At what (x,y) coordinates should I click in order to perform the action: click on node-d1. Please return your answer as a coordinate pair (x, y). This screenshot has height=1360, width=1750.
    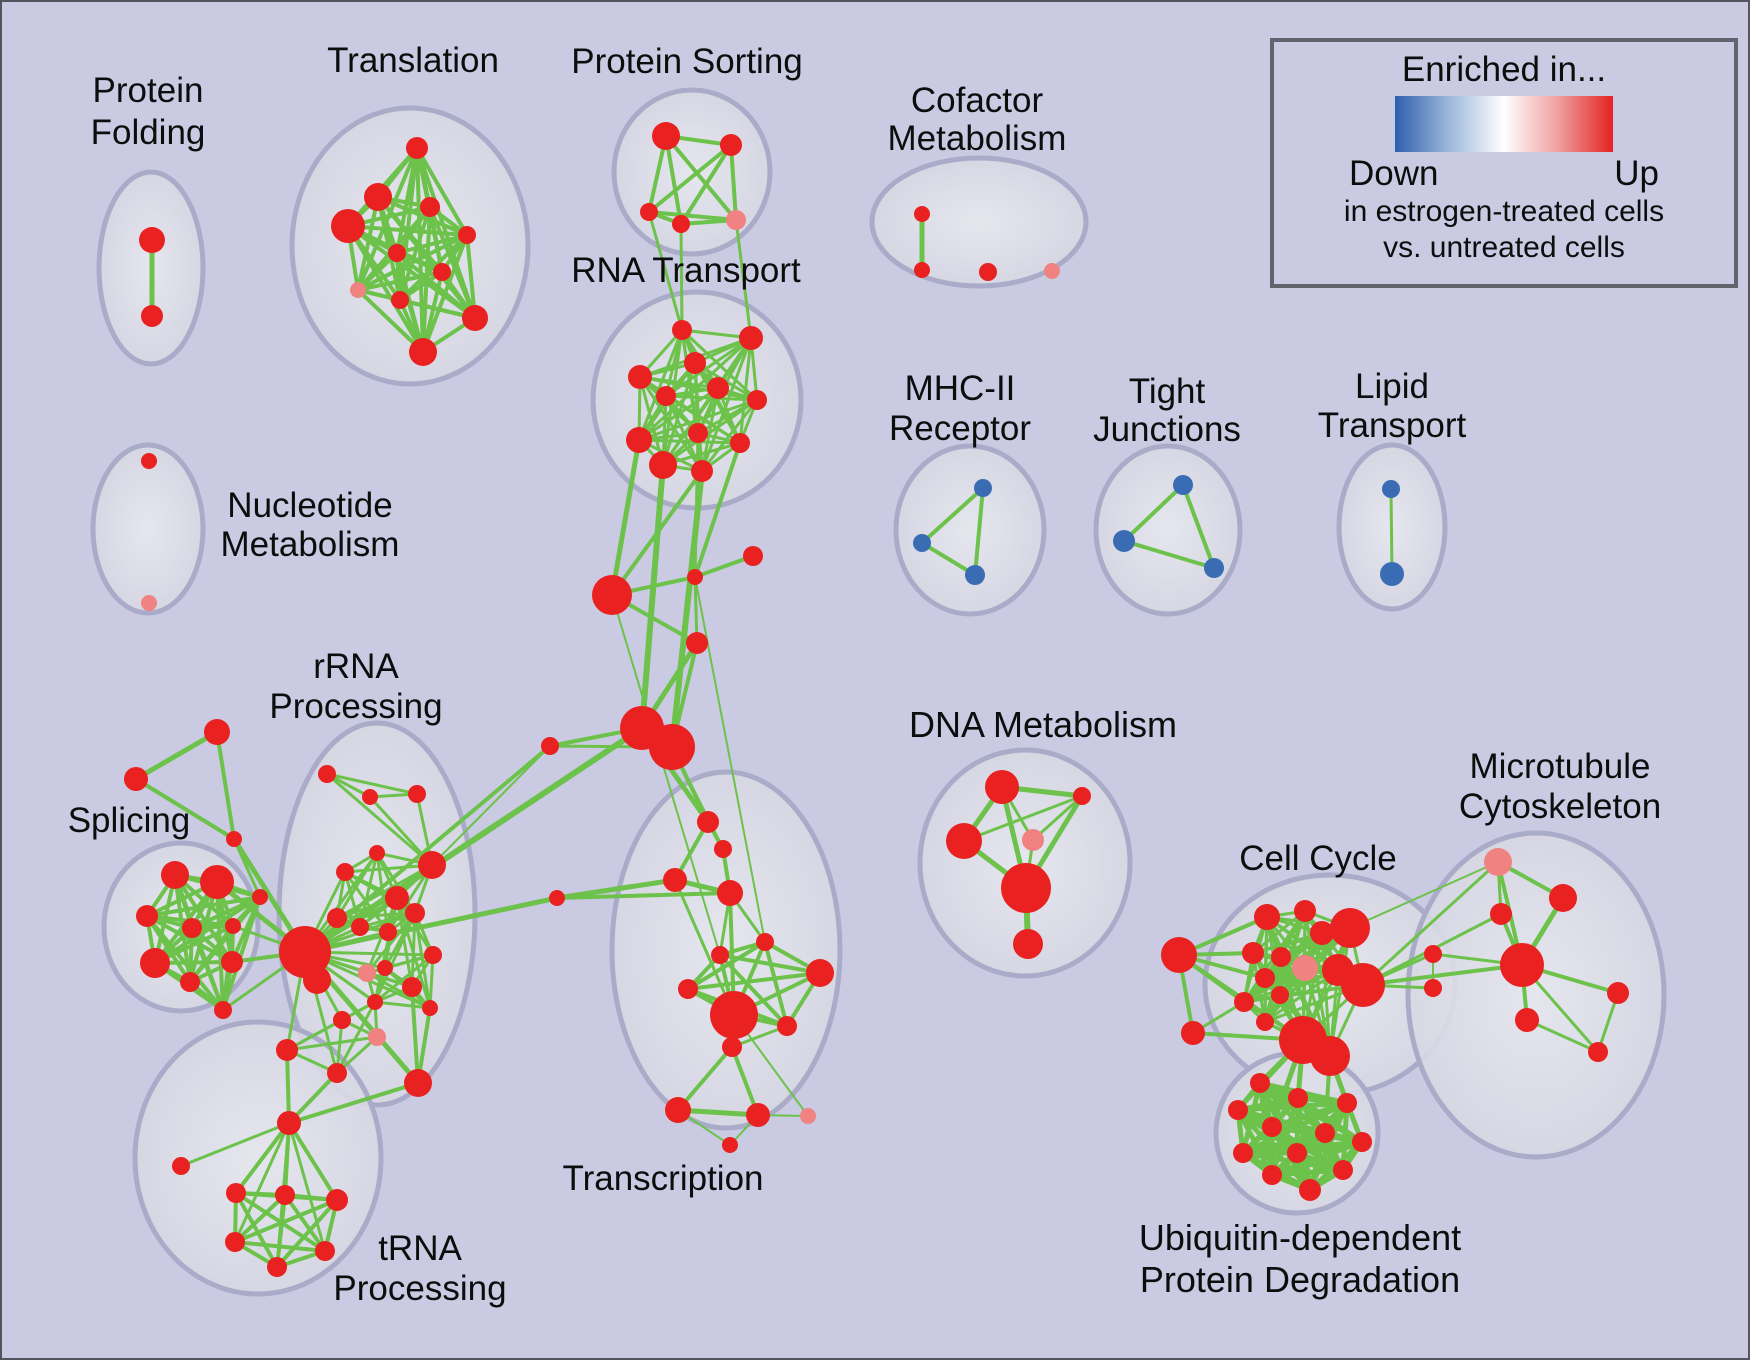
    Looking at the image, I should click on (1002, 787).